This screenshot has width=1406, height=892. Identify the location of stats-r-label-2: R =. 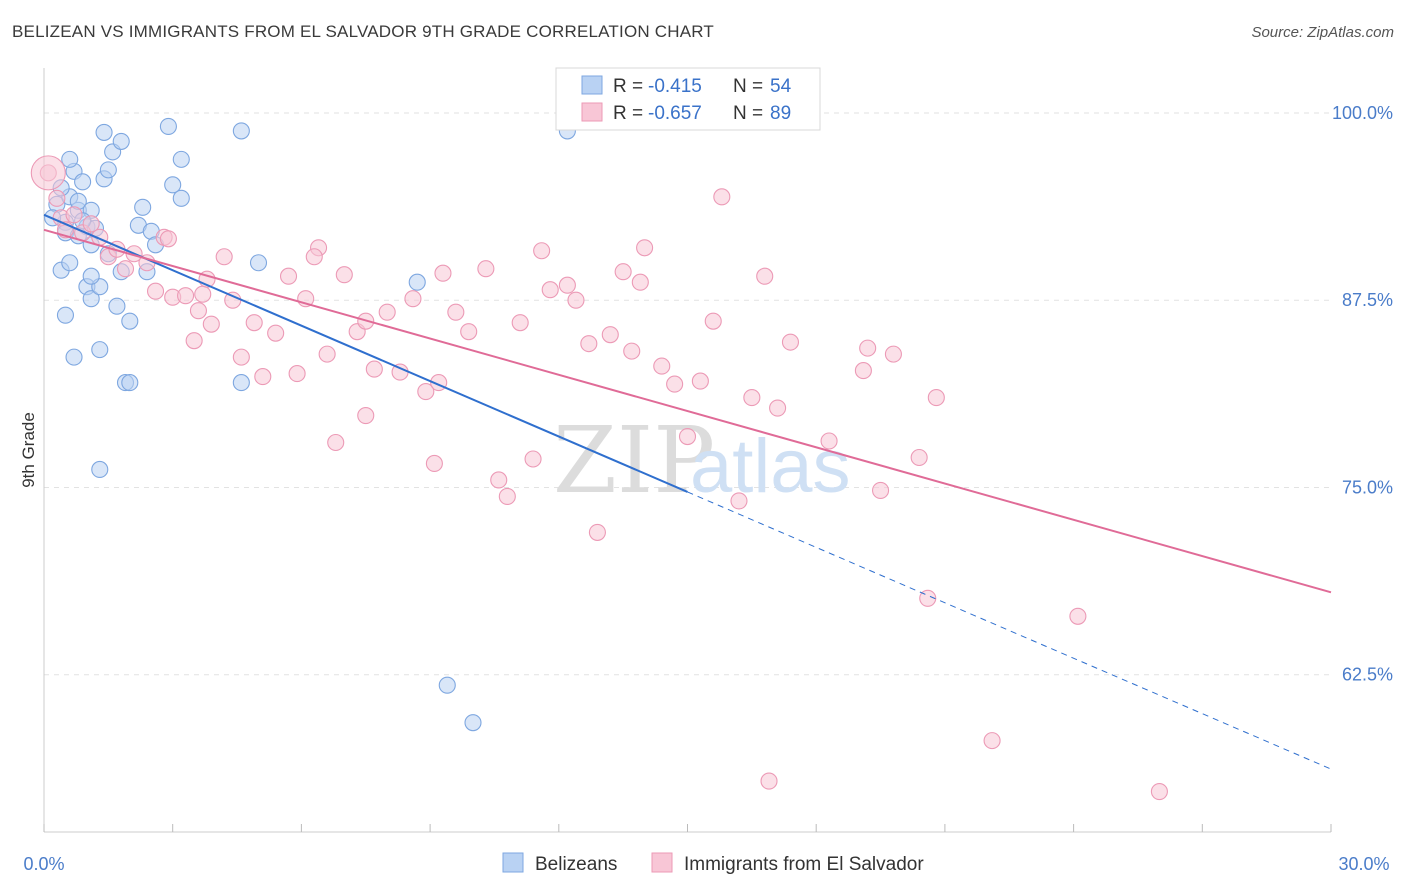
(628, 113).